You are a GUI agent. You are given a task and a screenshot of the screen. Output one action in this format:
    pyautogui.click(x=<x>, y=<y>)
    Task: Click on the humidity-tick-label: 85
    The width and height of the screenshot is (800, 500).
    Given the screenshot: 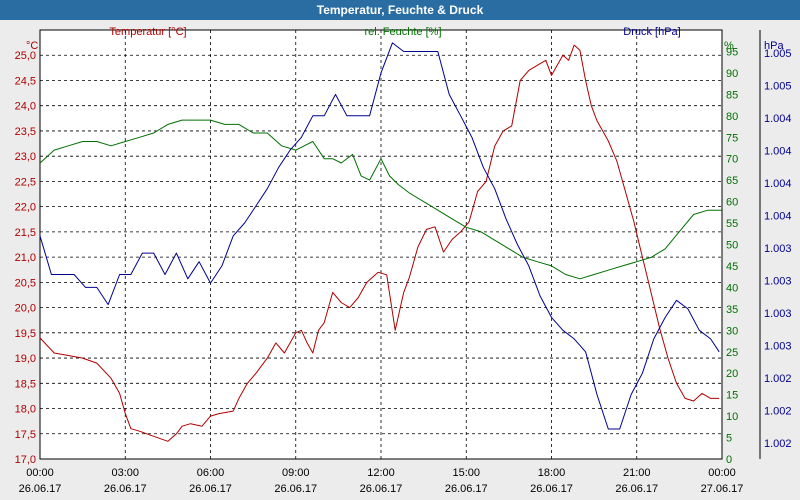 What is the action you would take?
    pyautogui.click(x=732, y=95)
    